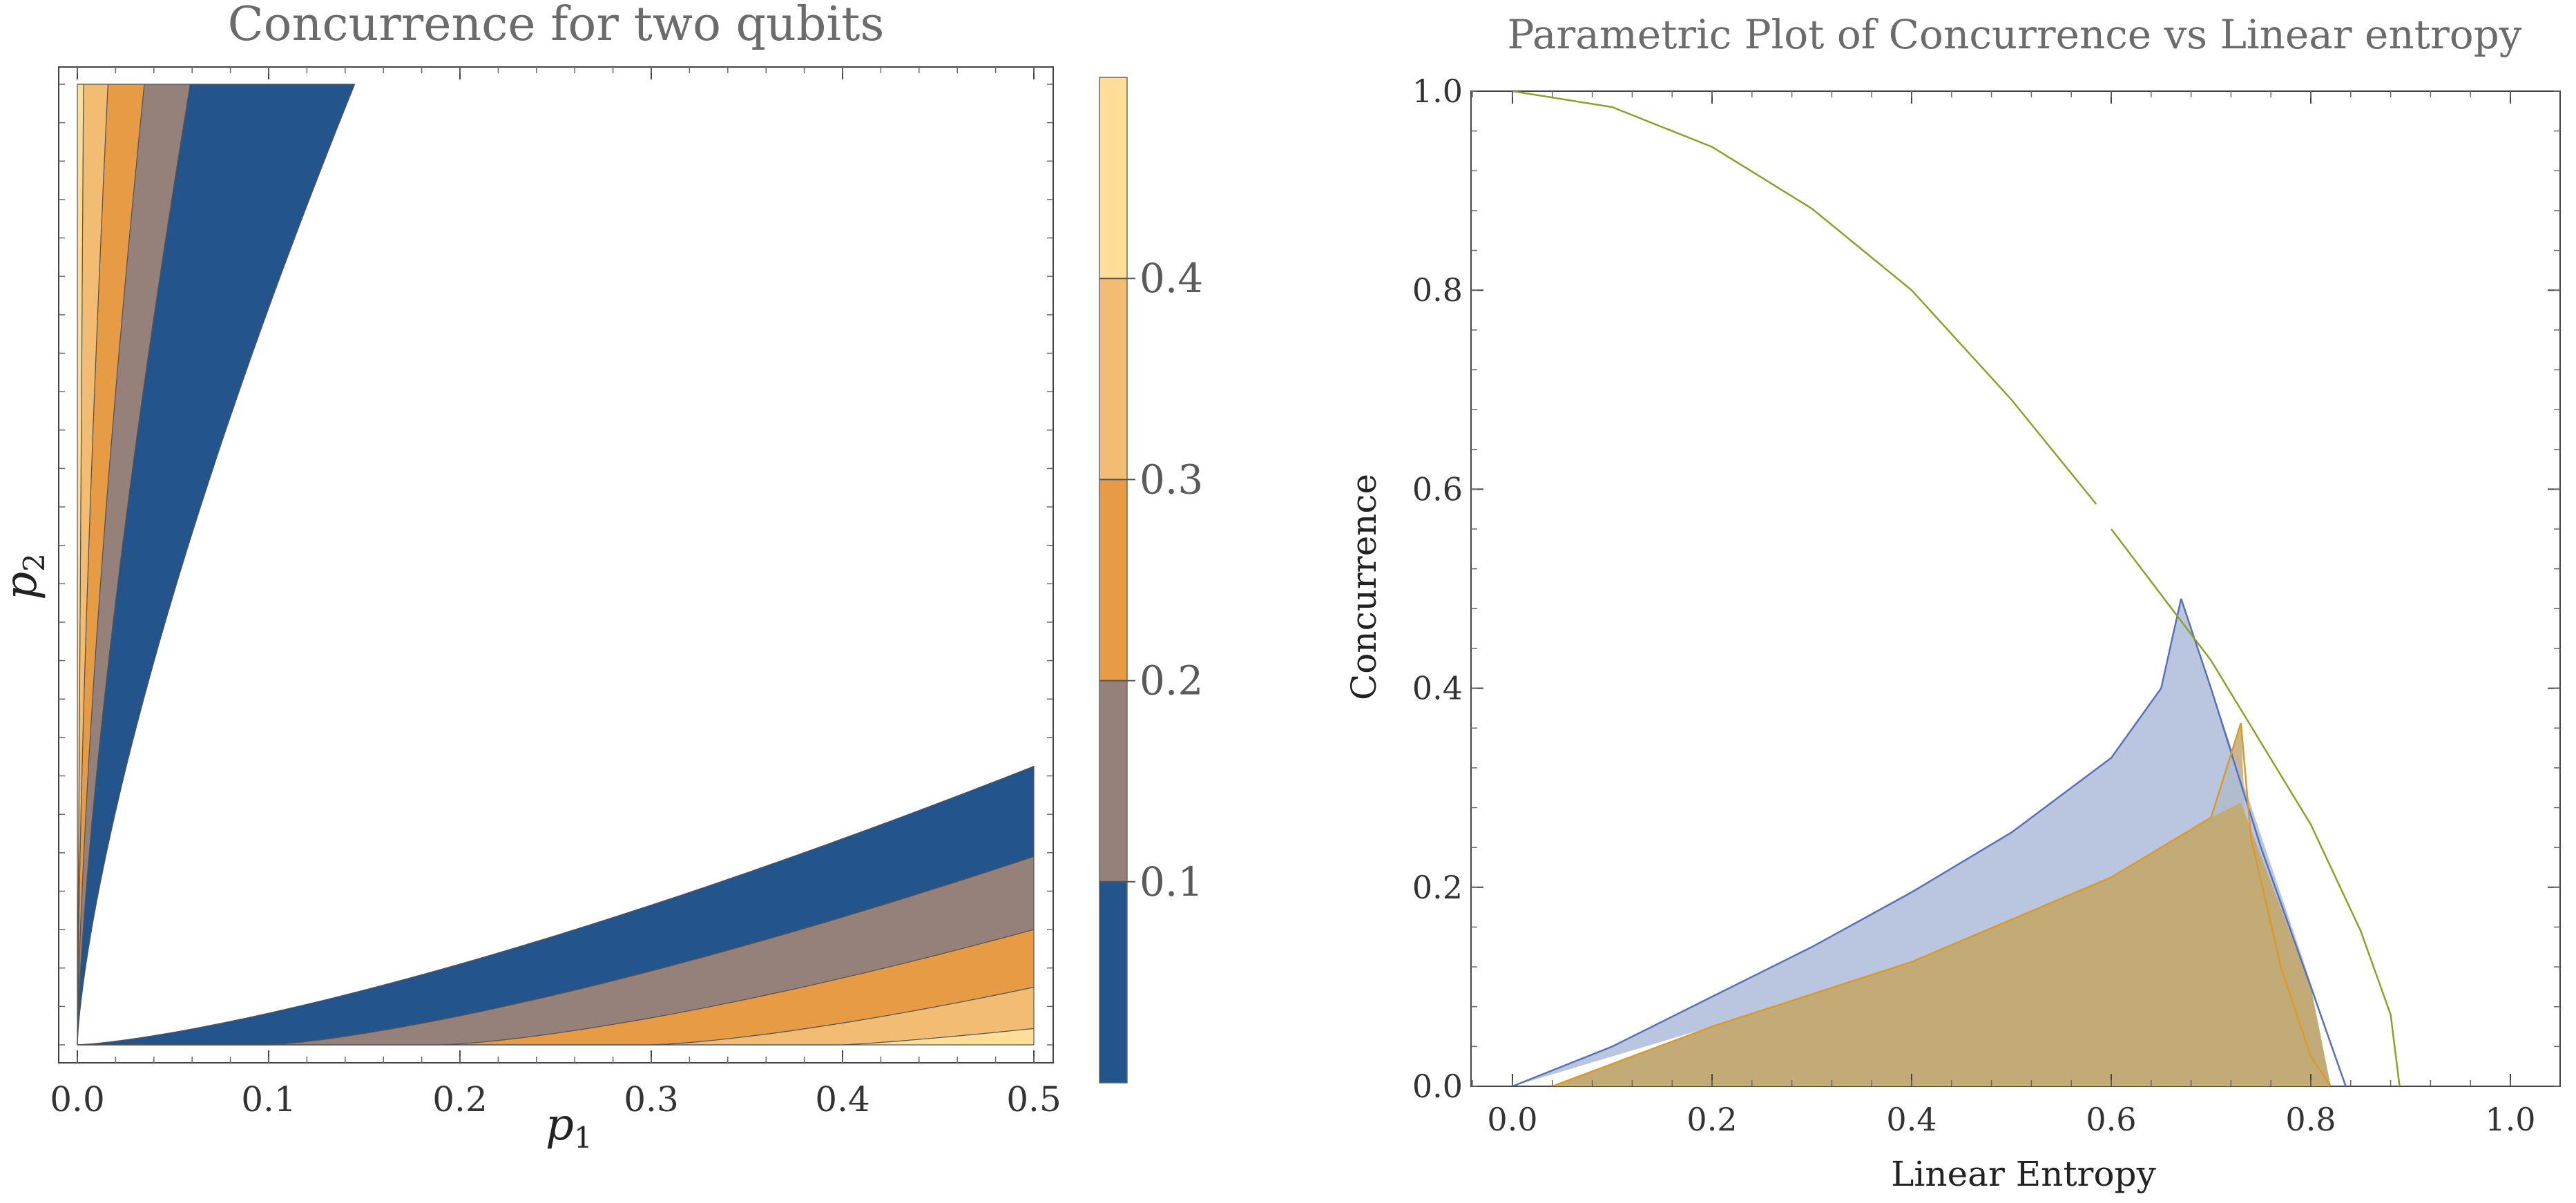 The width and height of the screenshot is (2576, 1203). What do you see at coordinates (556, 1037) in the screenshot?
I see `lower-lobe-band-0.4-0.5` at bounding box center [556, 1037].